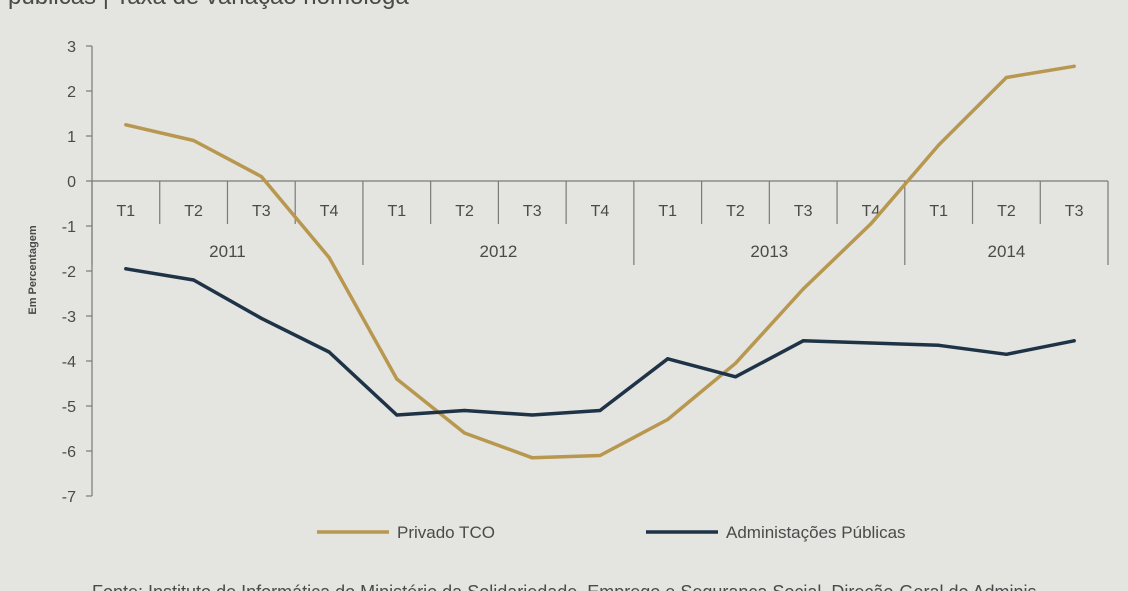 Image resolution: width=1128 pixels, height=591 pixels. What do you see at coordinates (227, 251) in the screenshot?
I see `year-label: 2011` at bounding box center [227, 251].